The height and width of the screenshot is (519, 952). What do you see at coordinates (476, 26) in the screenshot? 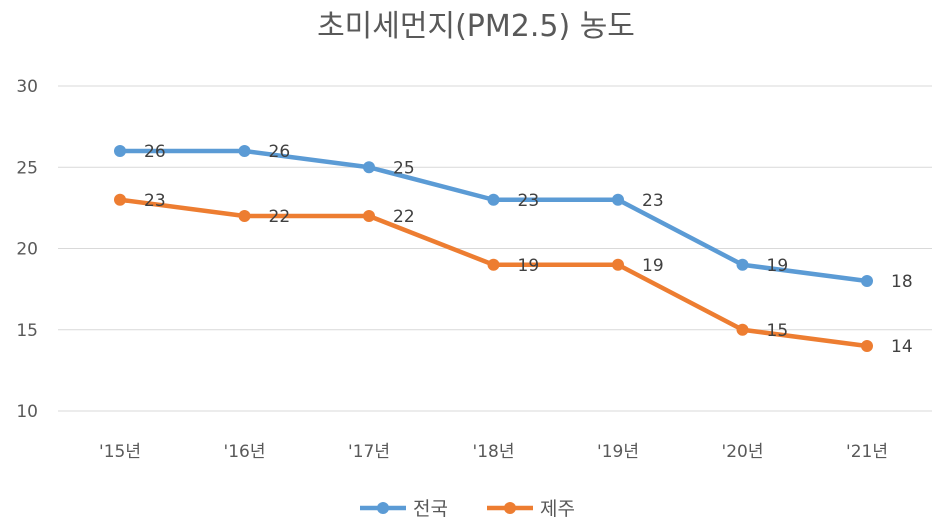
I see `chart-title: 초미세먼지(PM2.5) 농도` at bounding box center [476, 26].